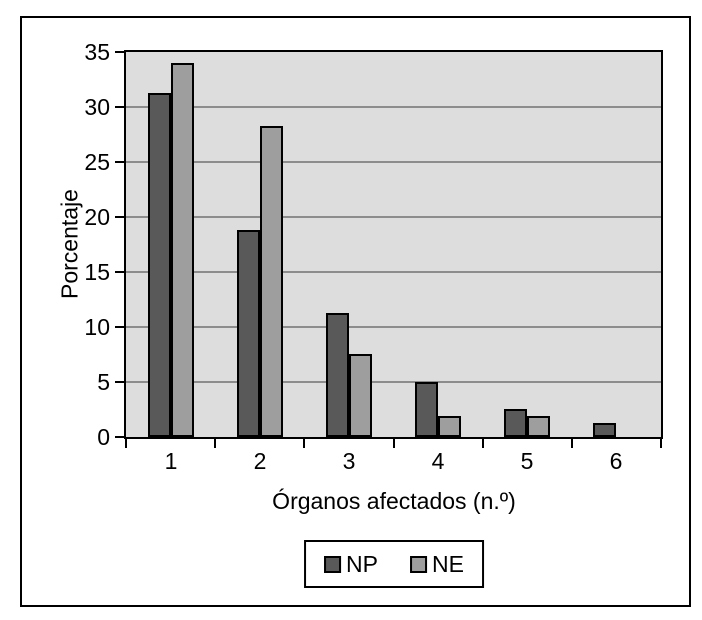  Describe the element at coordinates (394, 564) in the screenshot. I see `legend: NP NE` at that location.